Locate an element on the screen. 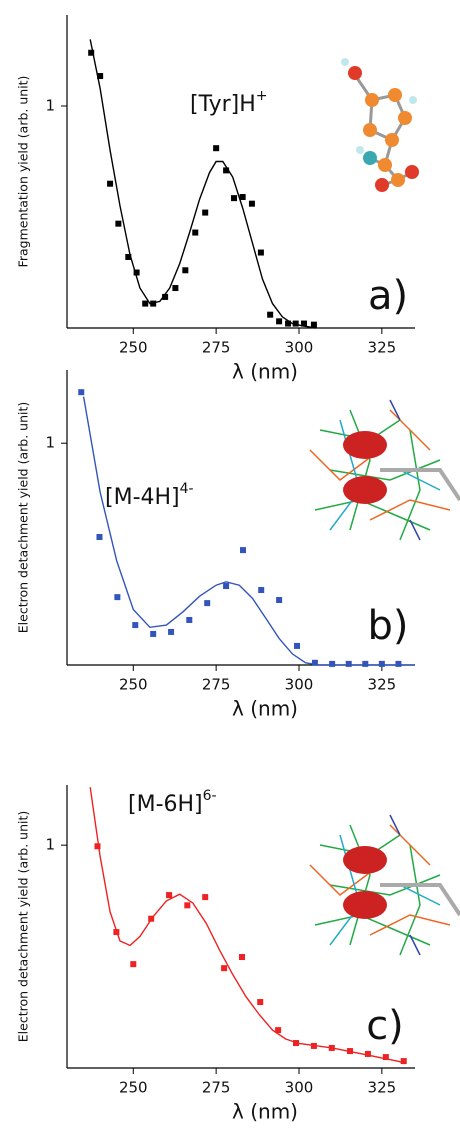  annotation-text: [M-4H] is located at coordinates (142, 497).